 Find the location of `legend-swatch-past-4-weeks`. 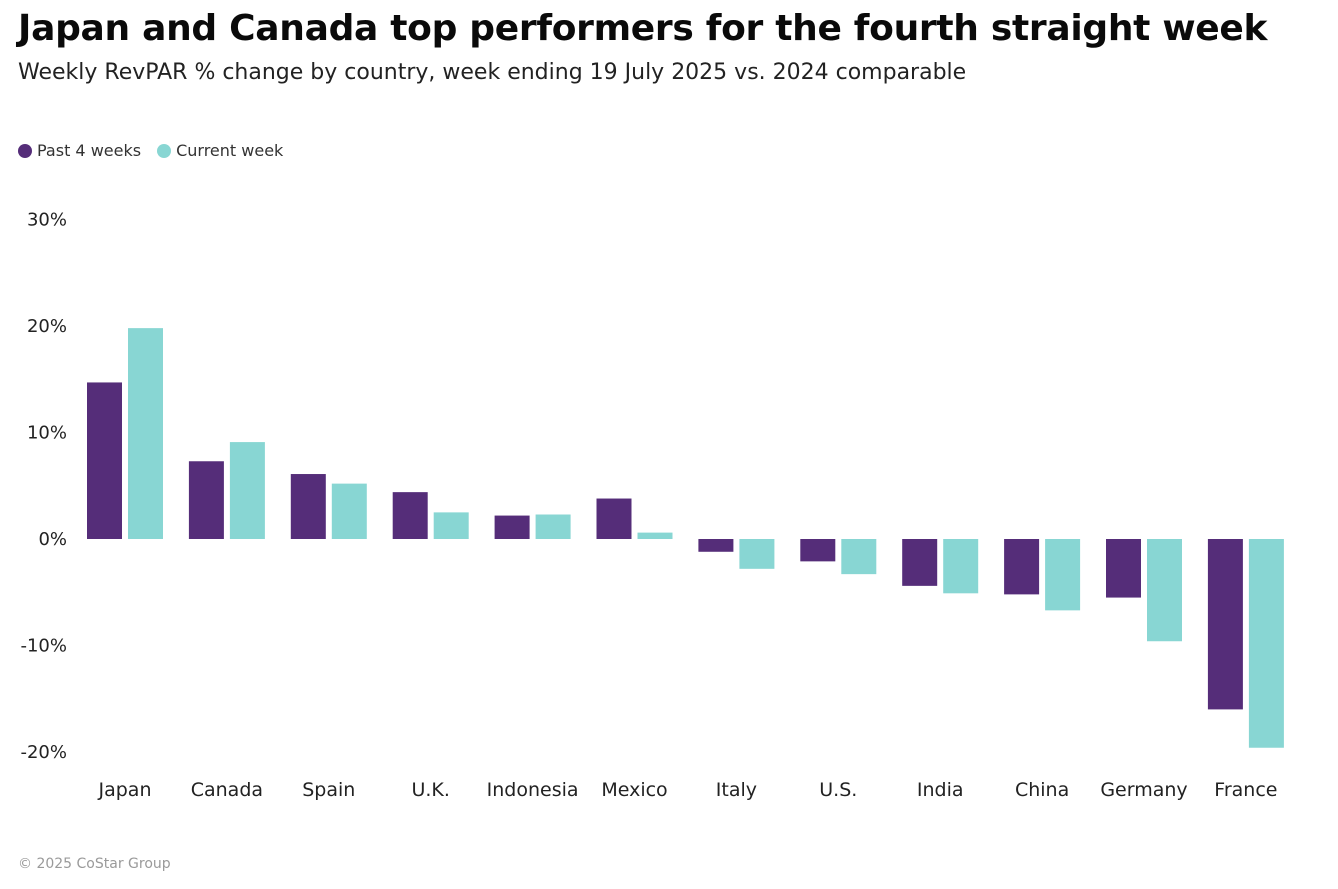

legend-swatch-past-4-weeks is located at coordinates (25, 150).